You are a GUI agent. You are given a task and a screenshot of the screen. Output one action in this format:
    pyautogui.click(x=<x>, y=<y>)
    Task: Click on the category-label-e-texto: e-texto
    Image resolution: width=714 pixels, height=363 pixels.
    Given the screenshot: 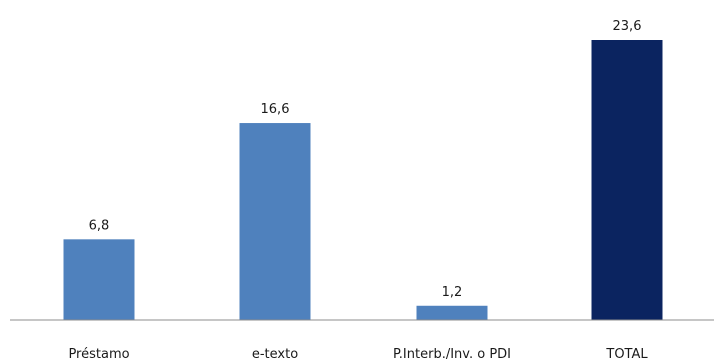 What is the action you would take?
    pyautogui.click(x=275, y=354)
    